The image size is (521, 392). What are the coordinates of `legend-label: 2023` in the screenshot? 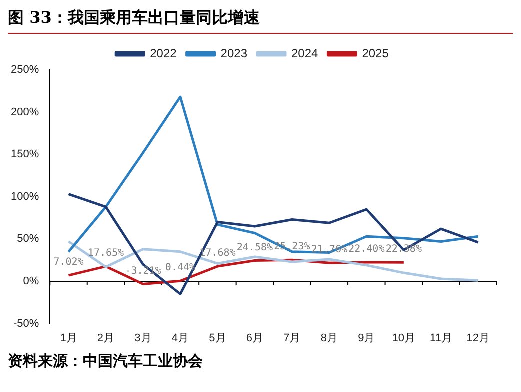 It's located at (234, 53).